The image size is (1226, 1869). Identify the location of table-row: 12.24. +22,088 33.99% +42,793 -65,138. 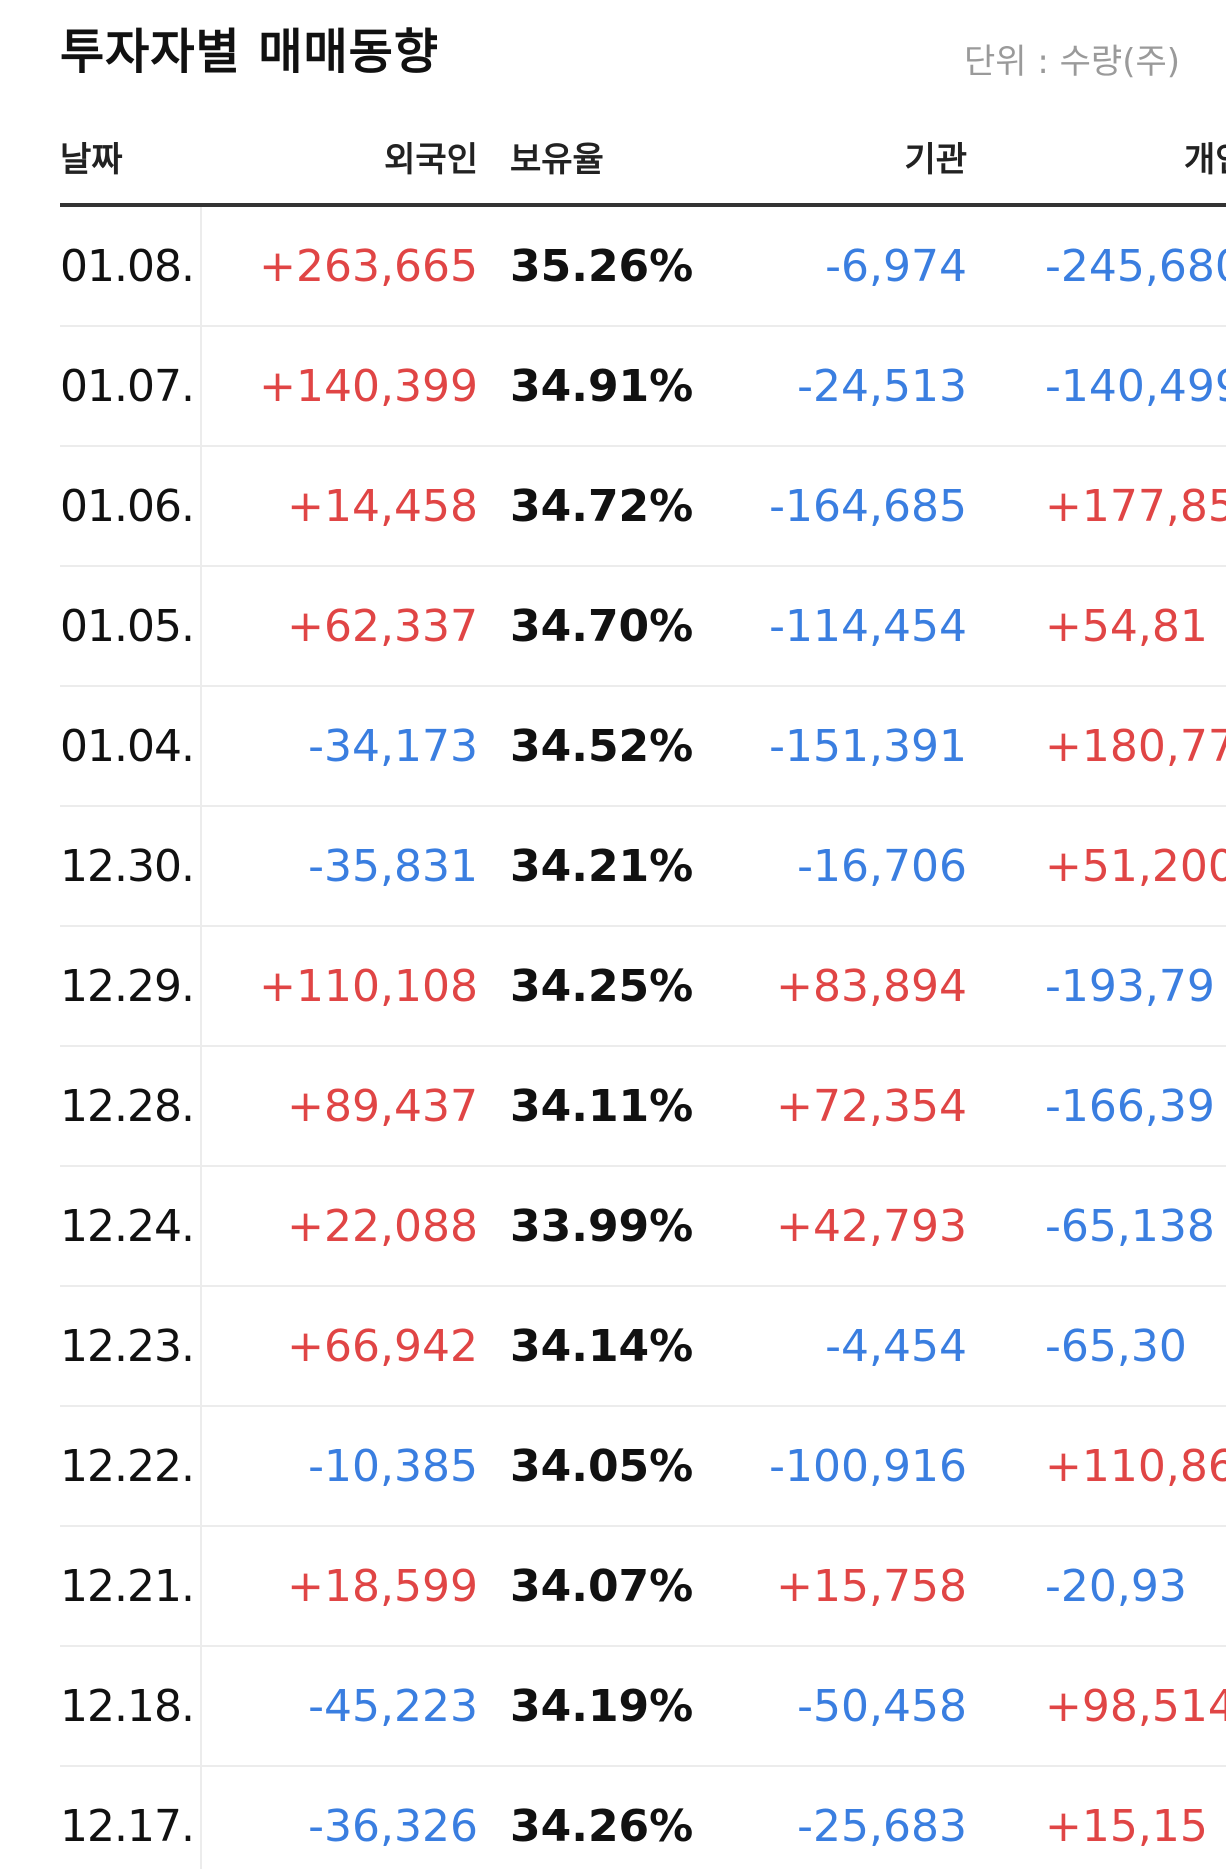
(643, 1227).